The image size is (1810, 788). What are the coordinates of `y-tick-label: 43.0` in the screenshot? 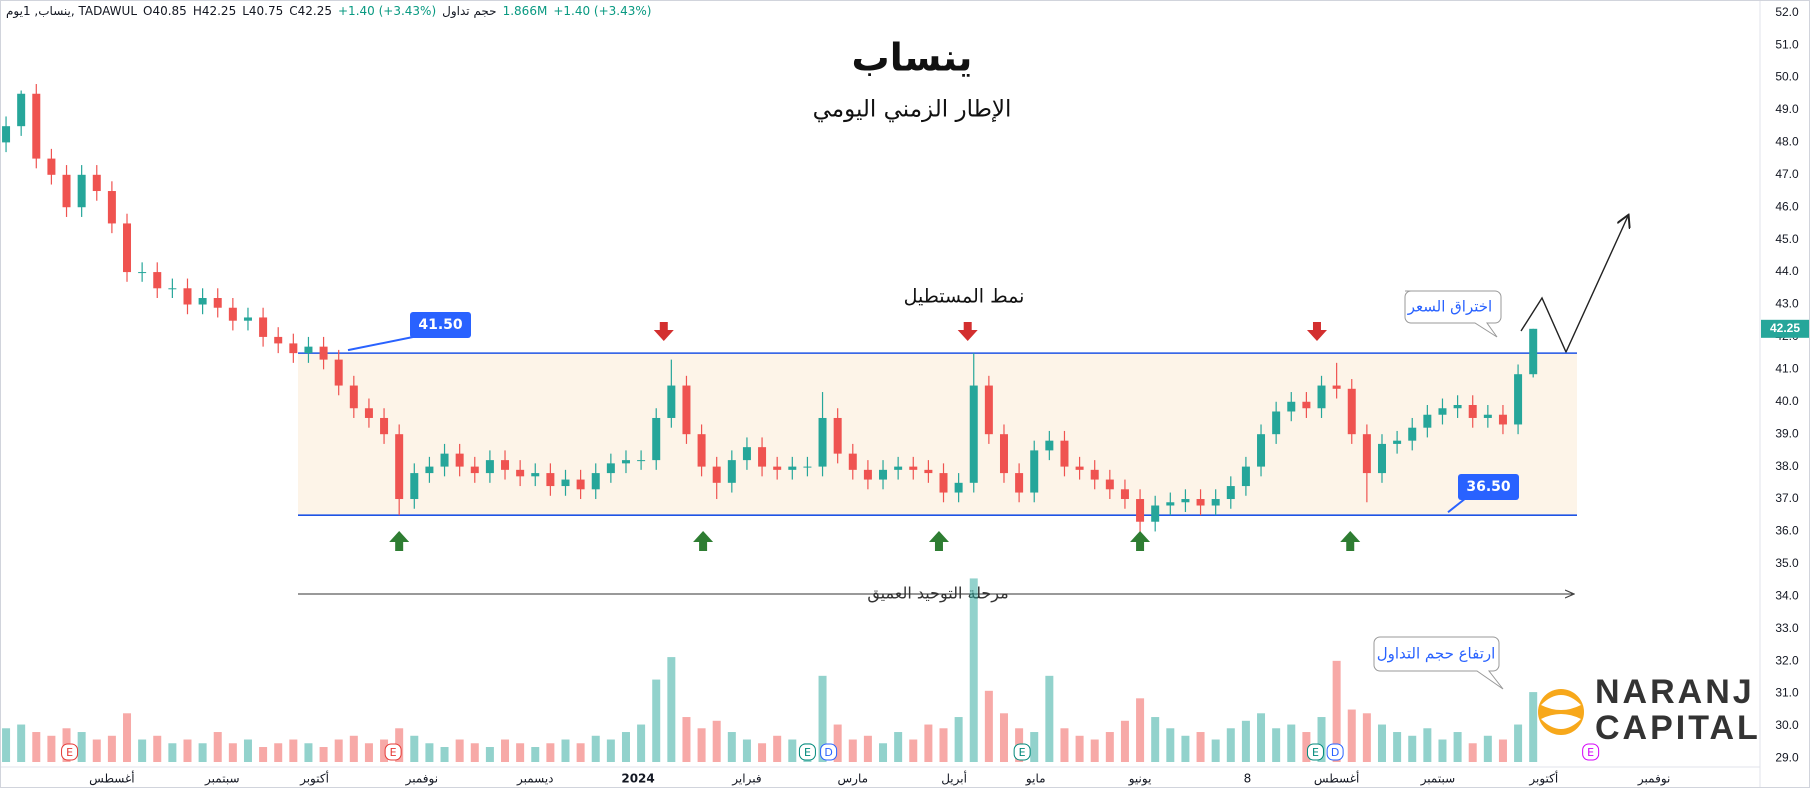 It's located at (1787, 304).